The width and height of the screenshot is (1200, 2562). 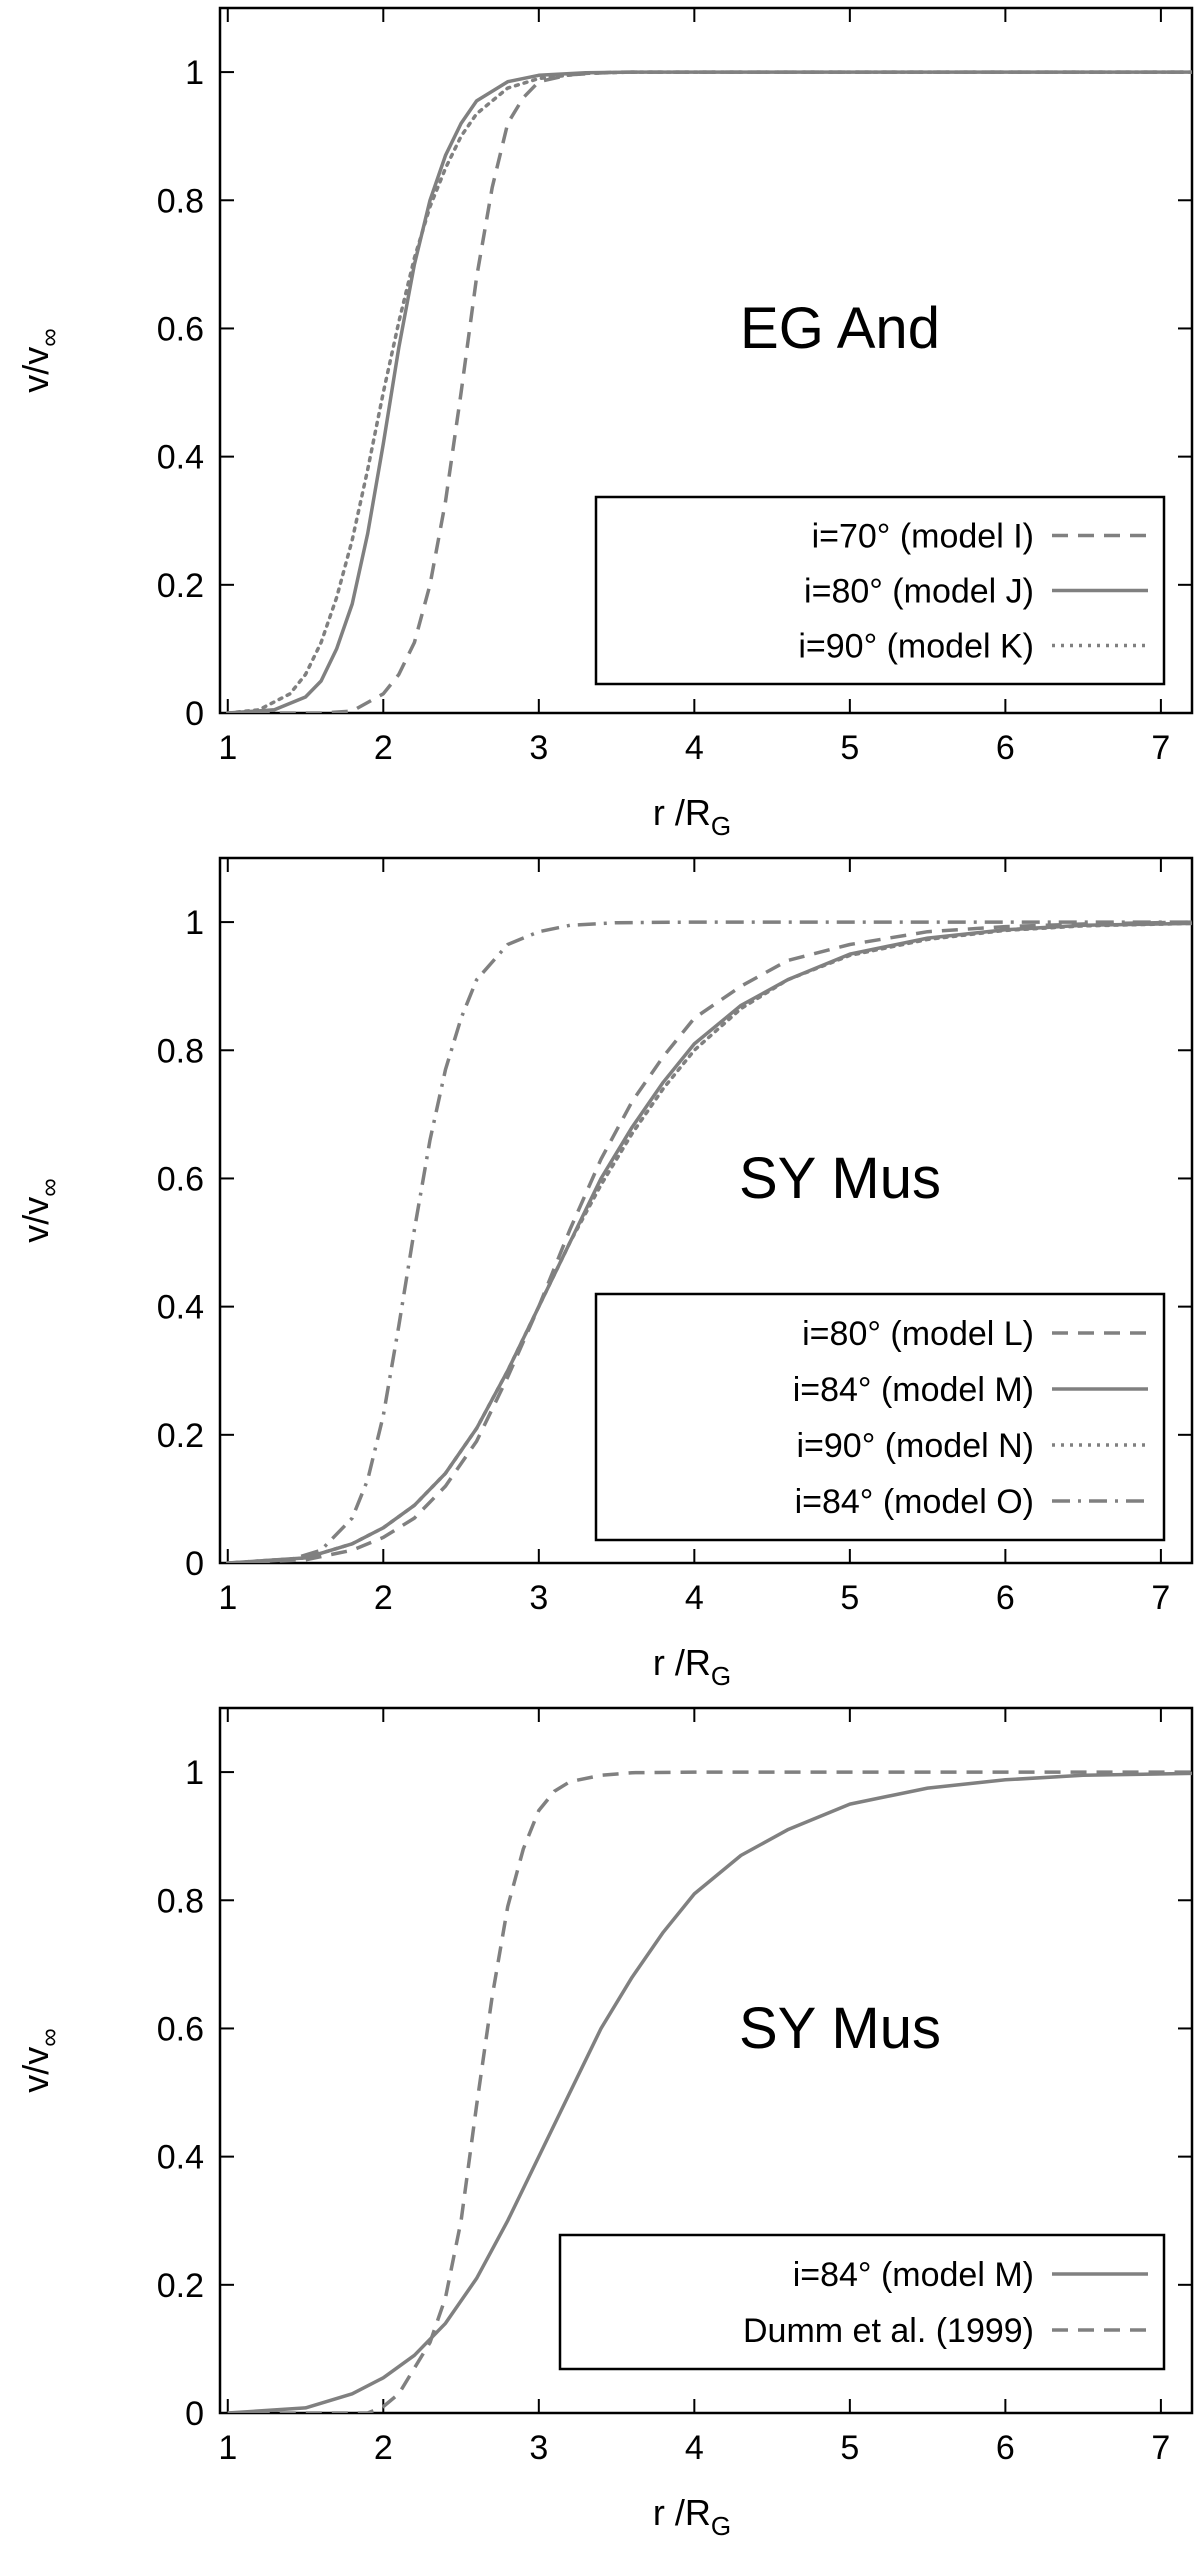 I want to click on legend-entry-label: i=80° (model L), so click(x=918, y=1334).